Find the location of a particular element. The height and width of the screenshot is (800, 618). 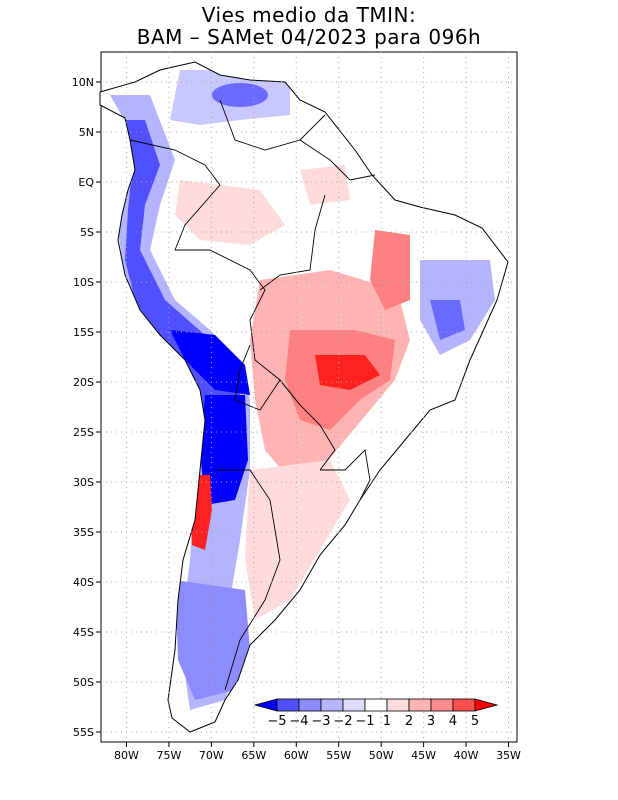

colorbar-label: −4 is located at coordinates (298, 721).